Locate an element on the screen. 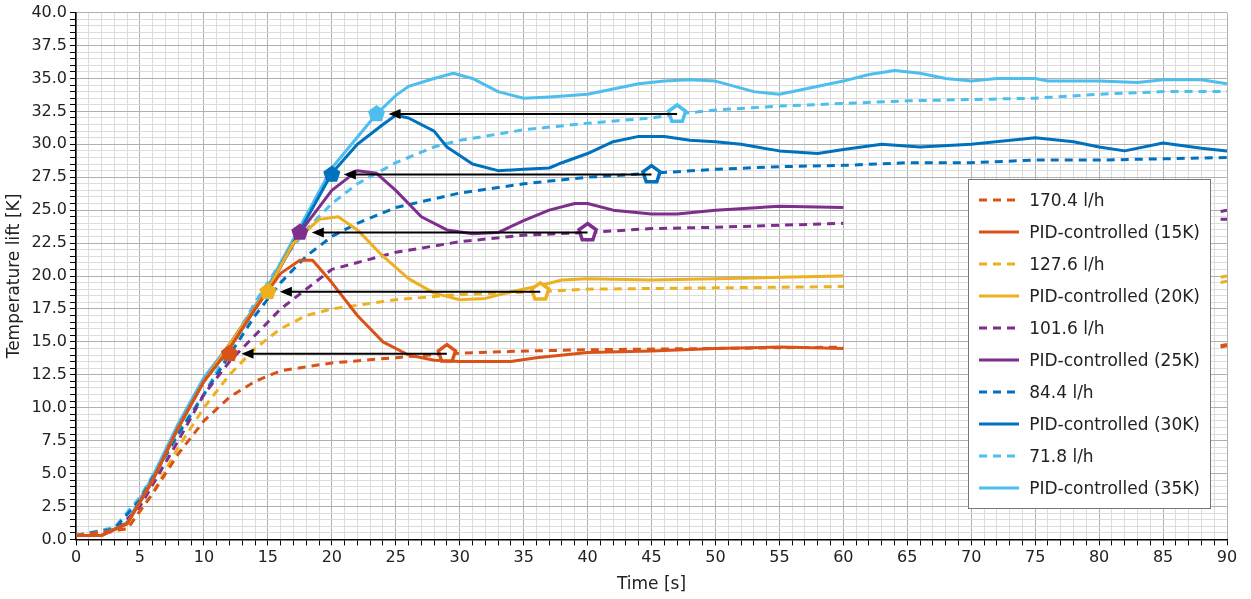 This screenshot has height=599, width=1251. x-tick-label: 60 is located at coordinates (843, 557).